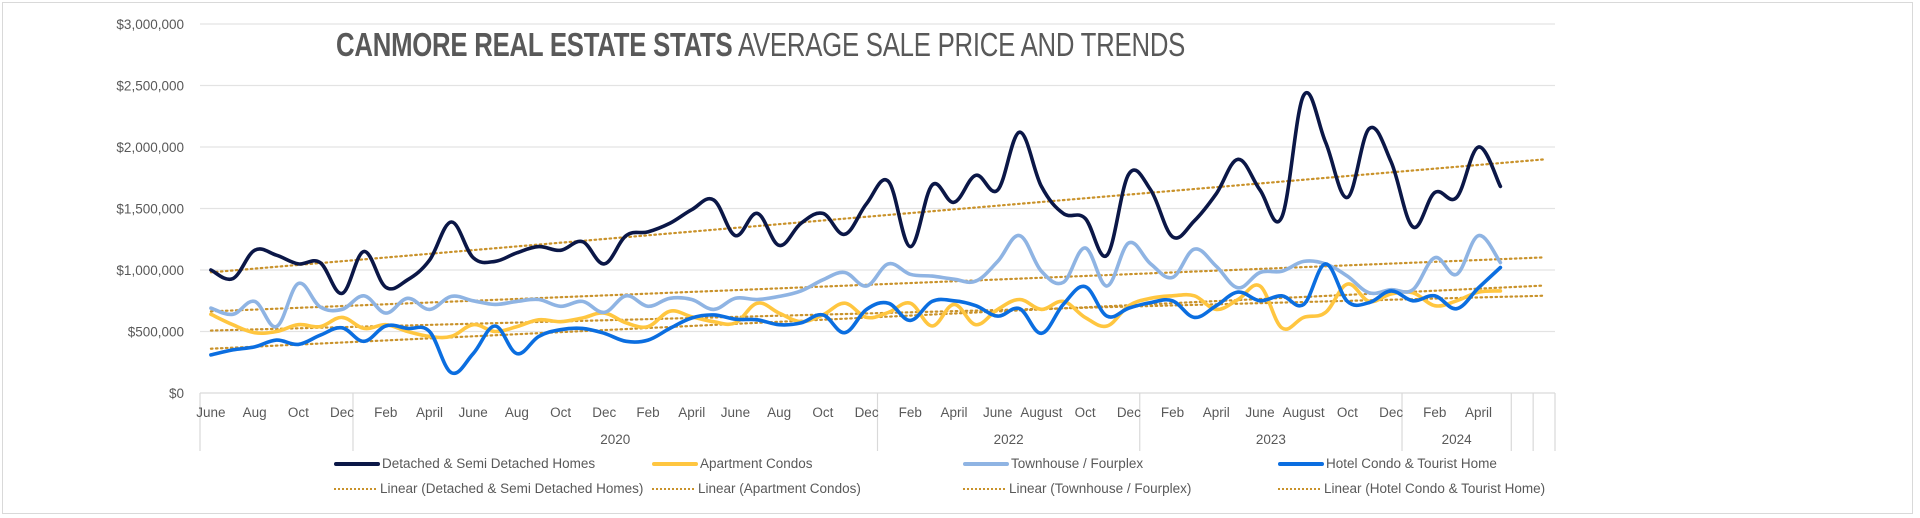  What do you see at coordinates (1100, 488) in the screenshot?
I see `legend-label: Linear (Townhouse / Fourplex)` at bounding box center [1100, 488].